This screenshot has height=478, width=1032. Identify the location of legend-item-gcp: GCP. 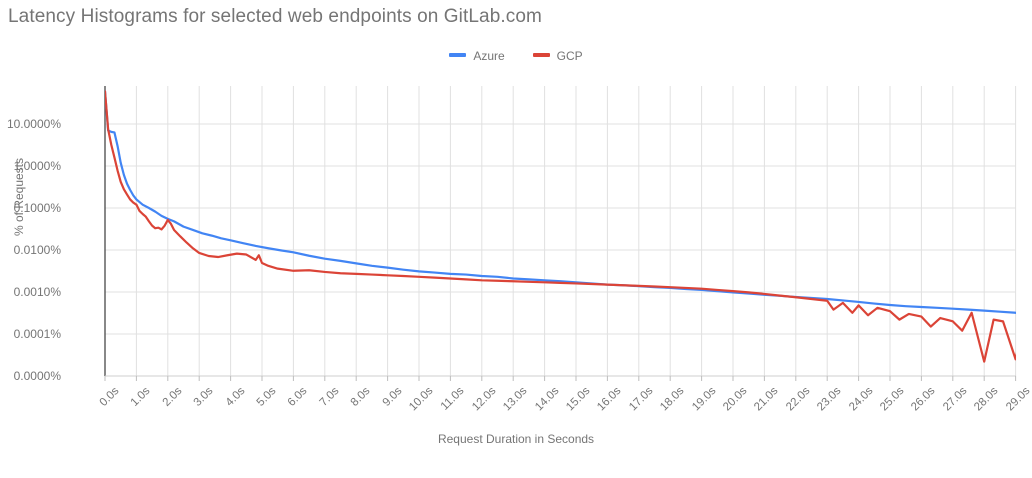
(557, 55).